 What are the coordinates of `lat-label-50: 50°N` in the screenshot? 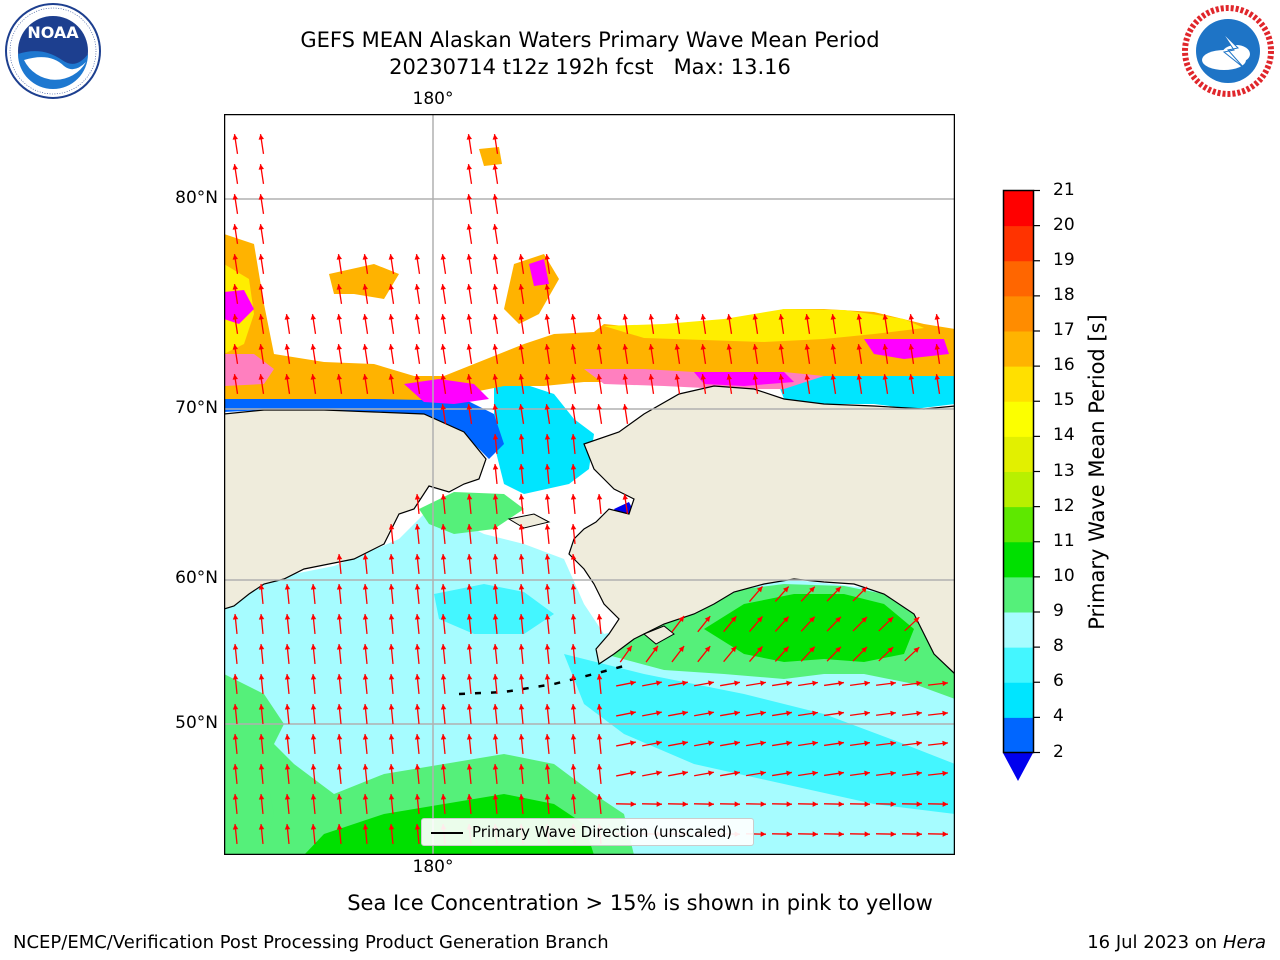 It's located at (196, 723).